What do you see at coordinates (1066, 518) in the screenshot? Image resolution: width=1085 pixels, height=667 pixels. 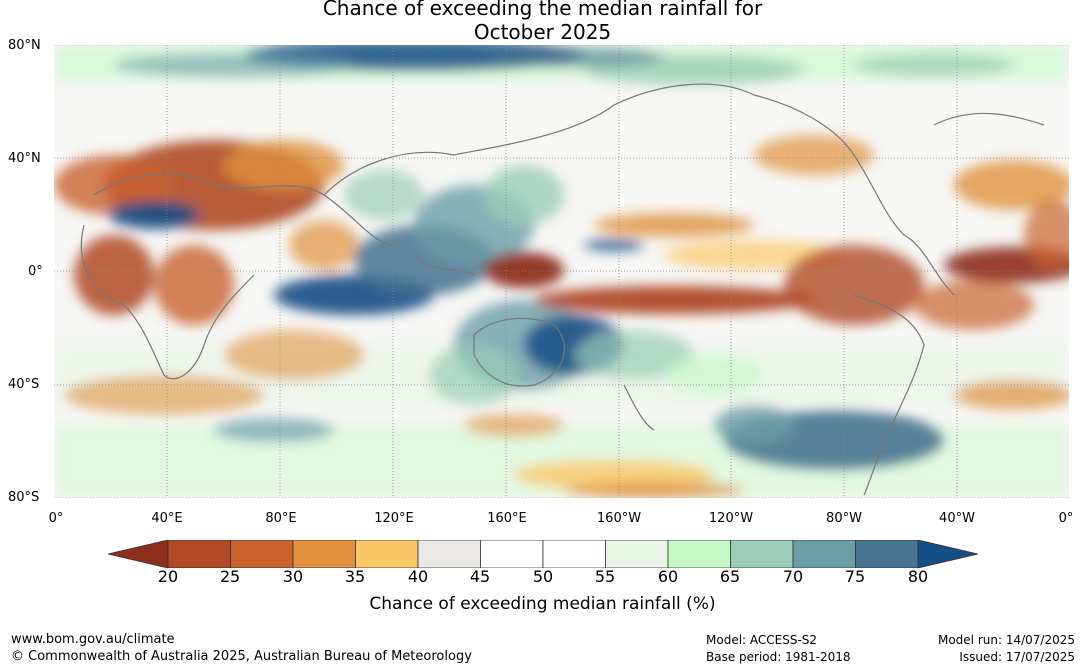 I see `lon-label-0-right: 0°` at bounding box center [1066, 518].